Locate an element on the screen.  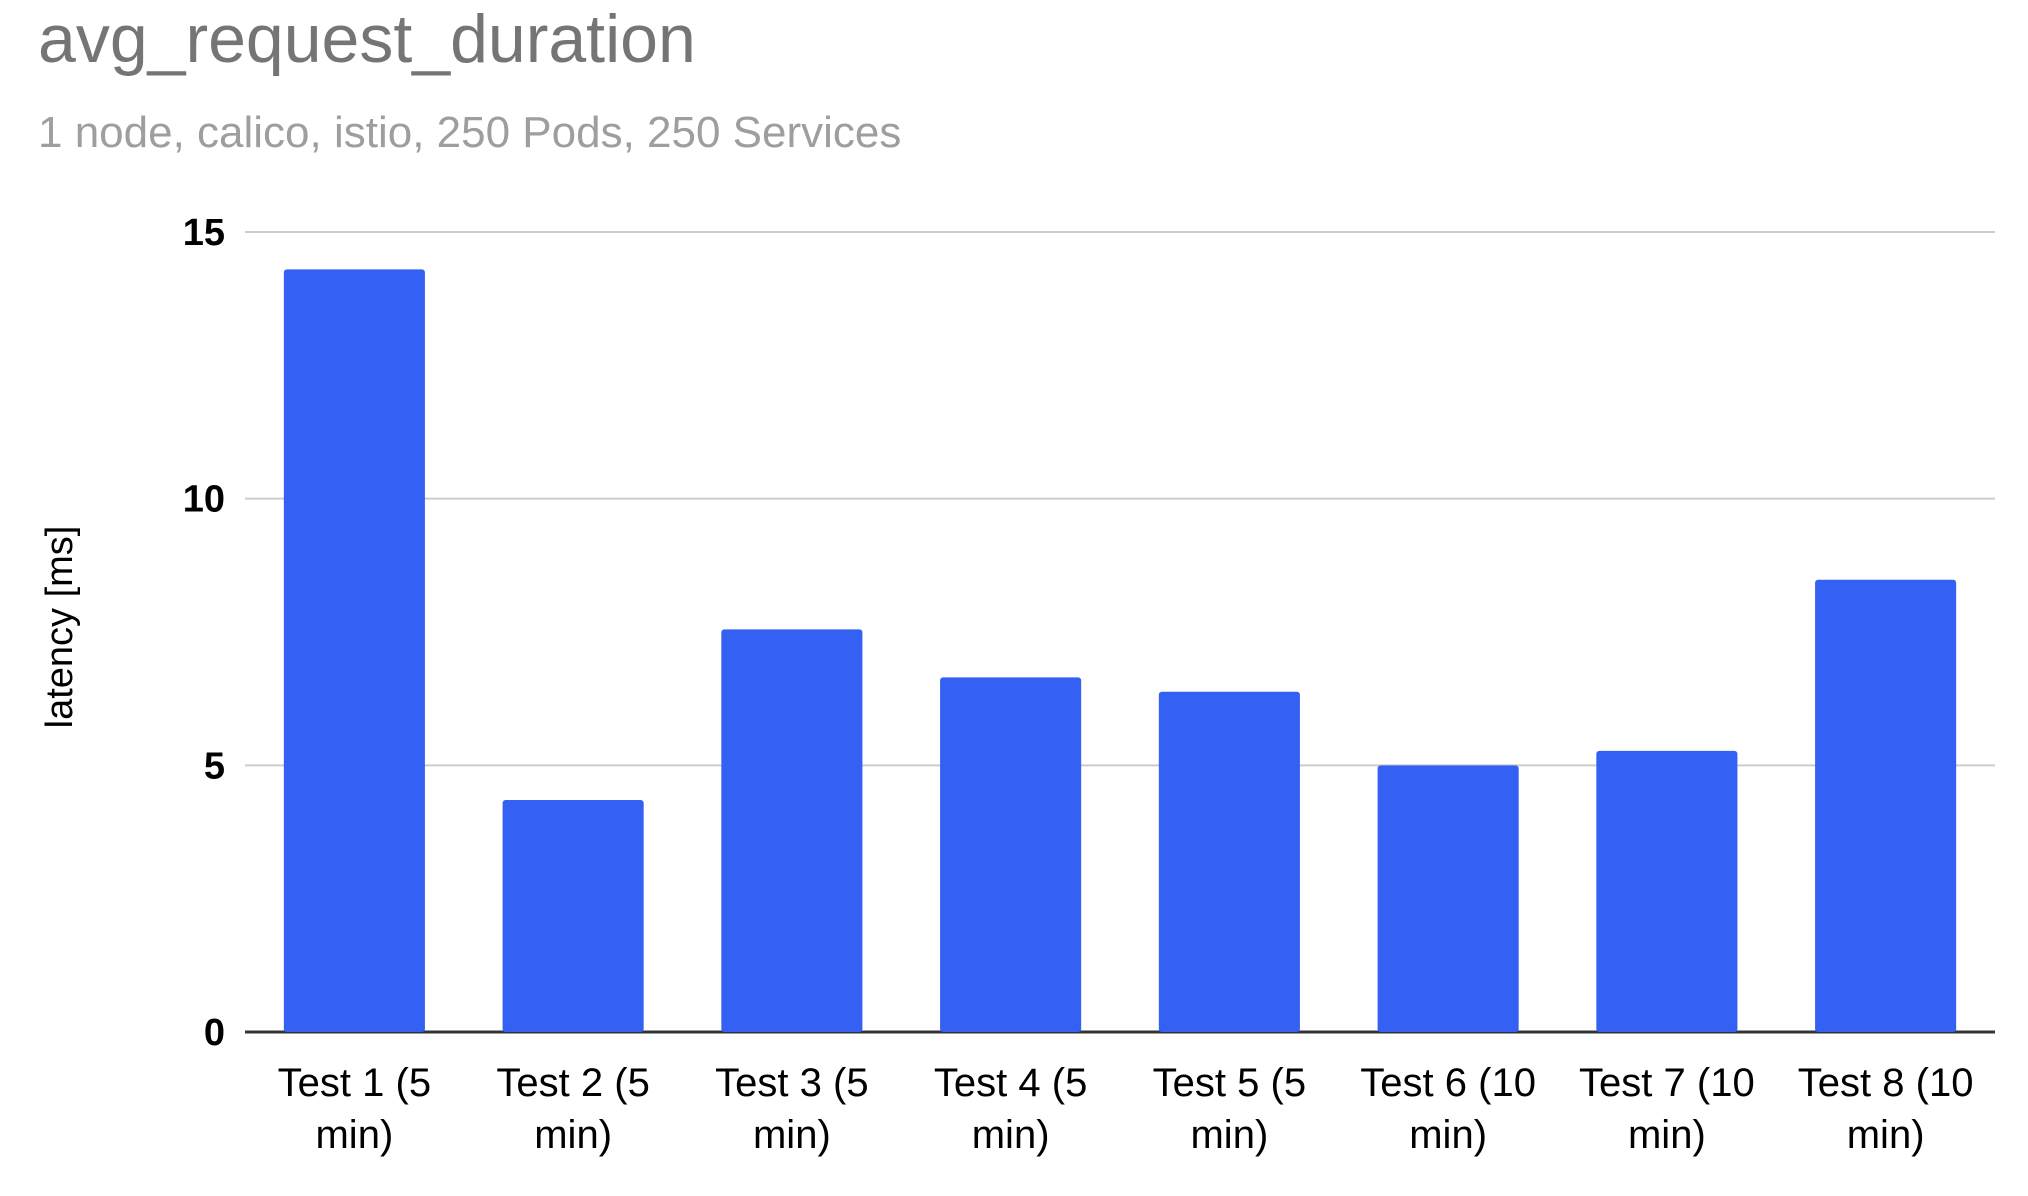
x-tick-label: Test 3 (5 min) is located at coordinates (791, 1109).